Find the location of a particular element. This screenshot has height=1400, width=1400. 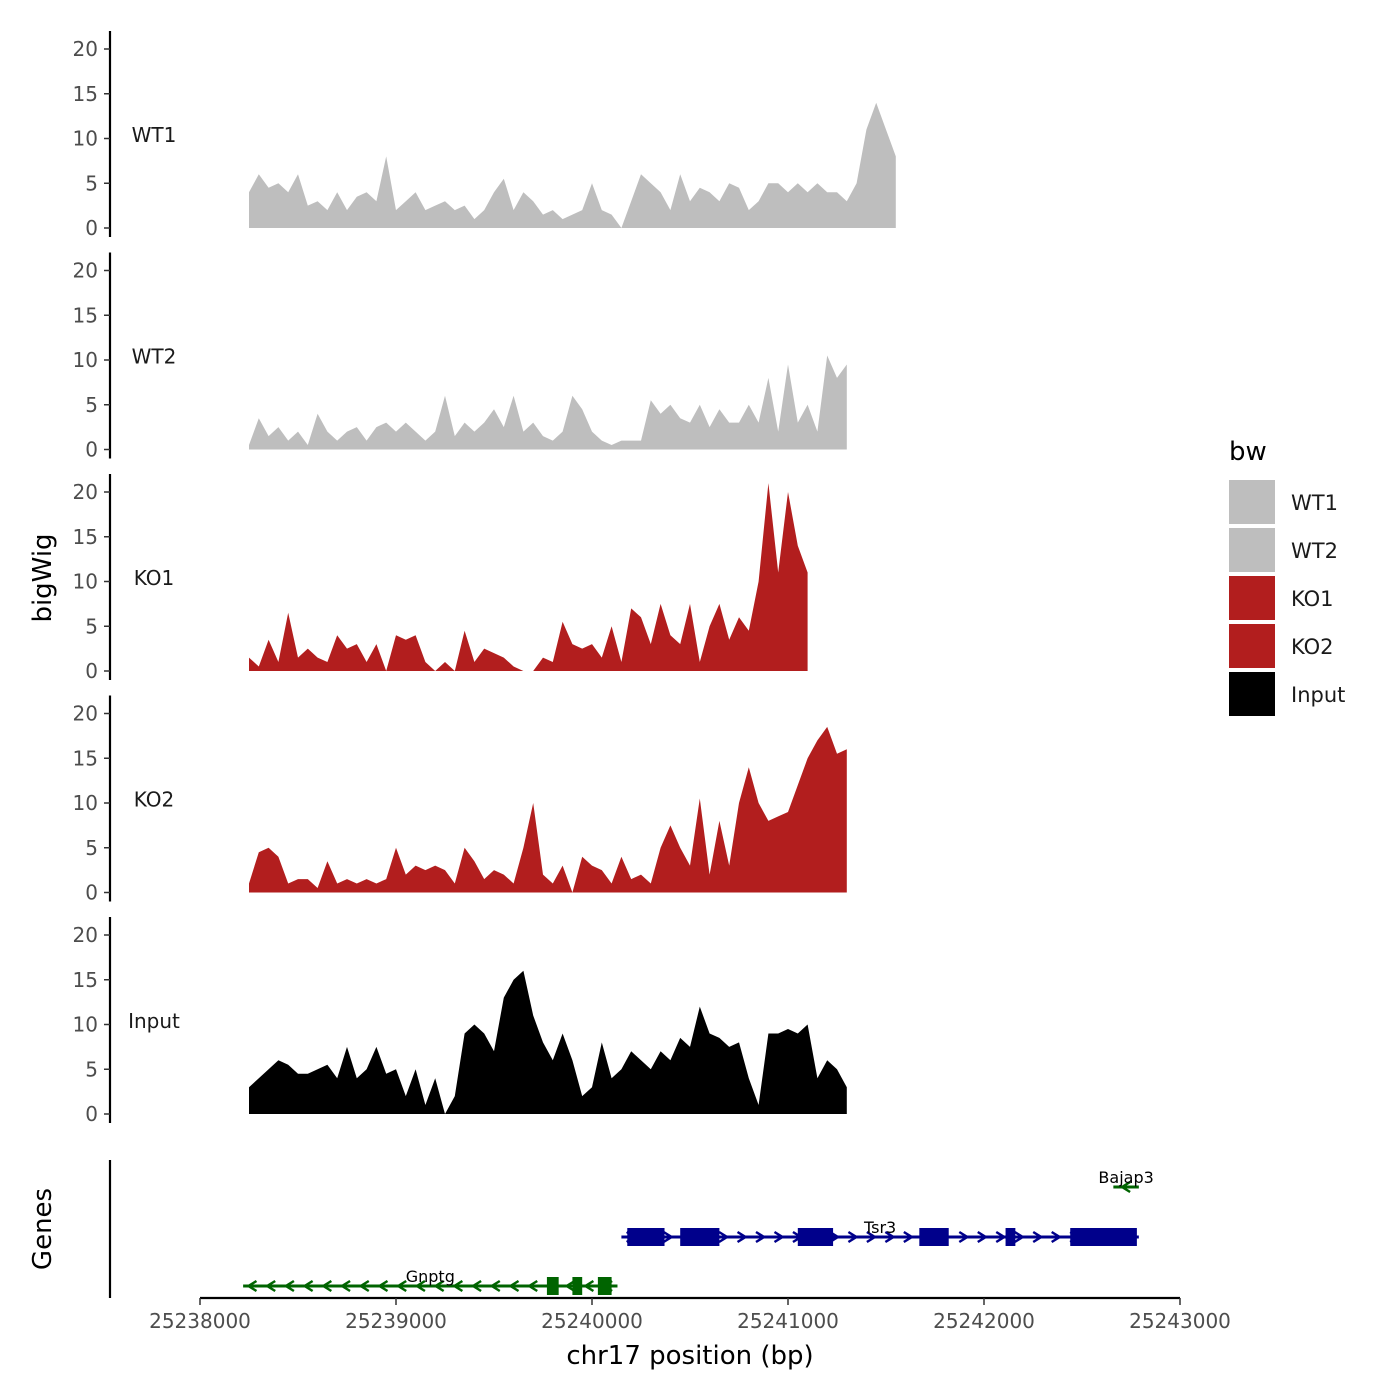

track-input: 0 5 10 15 20 Input is located at coordinates (460, 1021).